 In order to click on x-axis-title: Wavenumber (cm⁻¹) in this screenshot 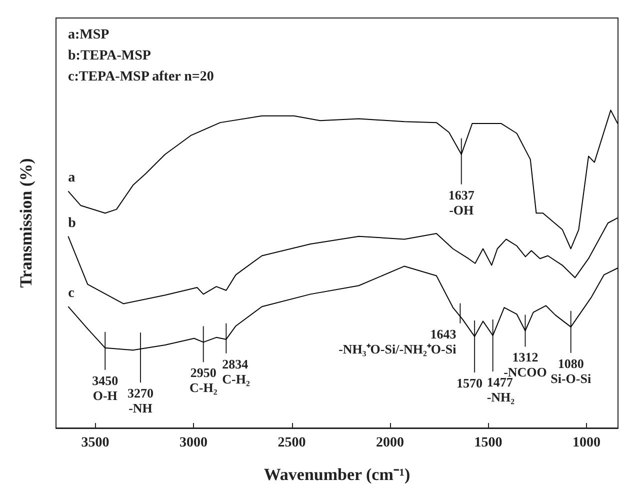, I will do `click(337, 474)`.